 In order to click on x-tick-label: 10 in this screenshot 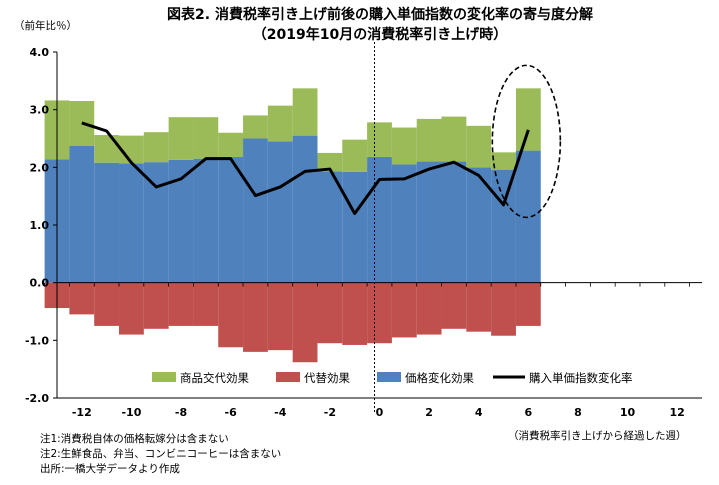, I will do `click(628, 412)`.